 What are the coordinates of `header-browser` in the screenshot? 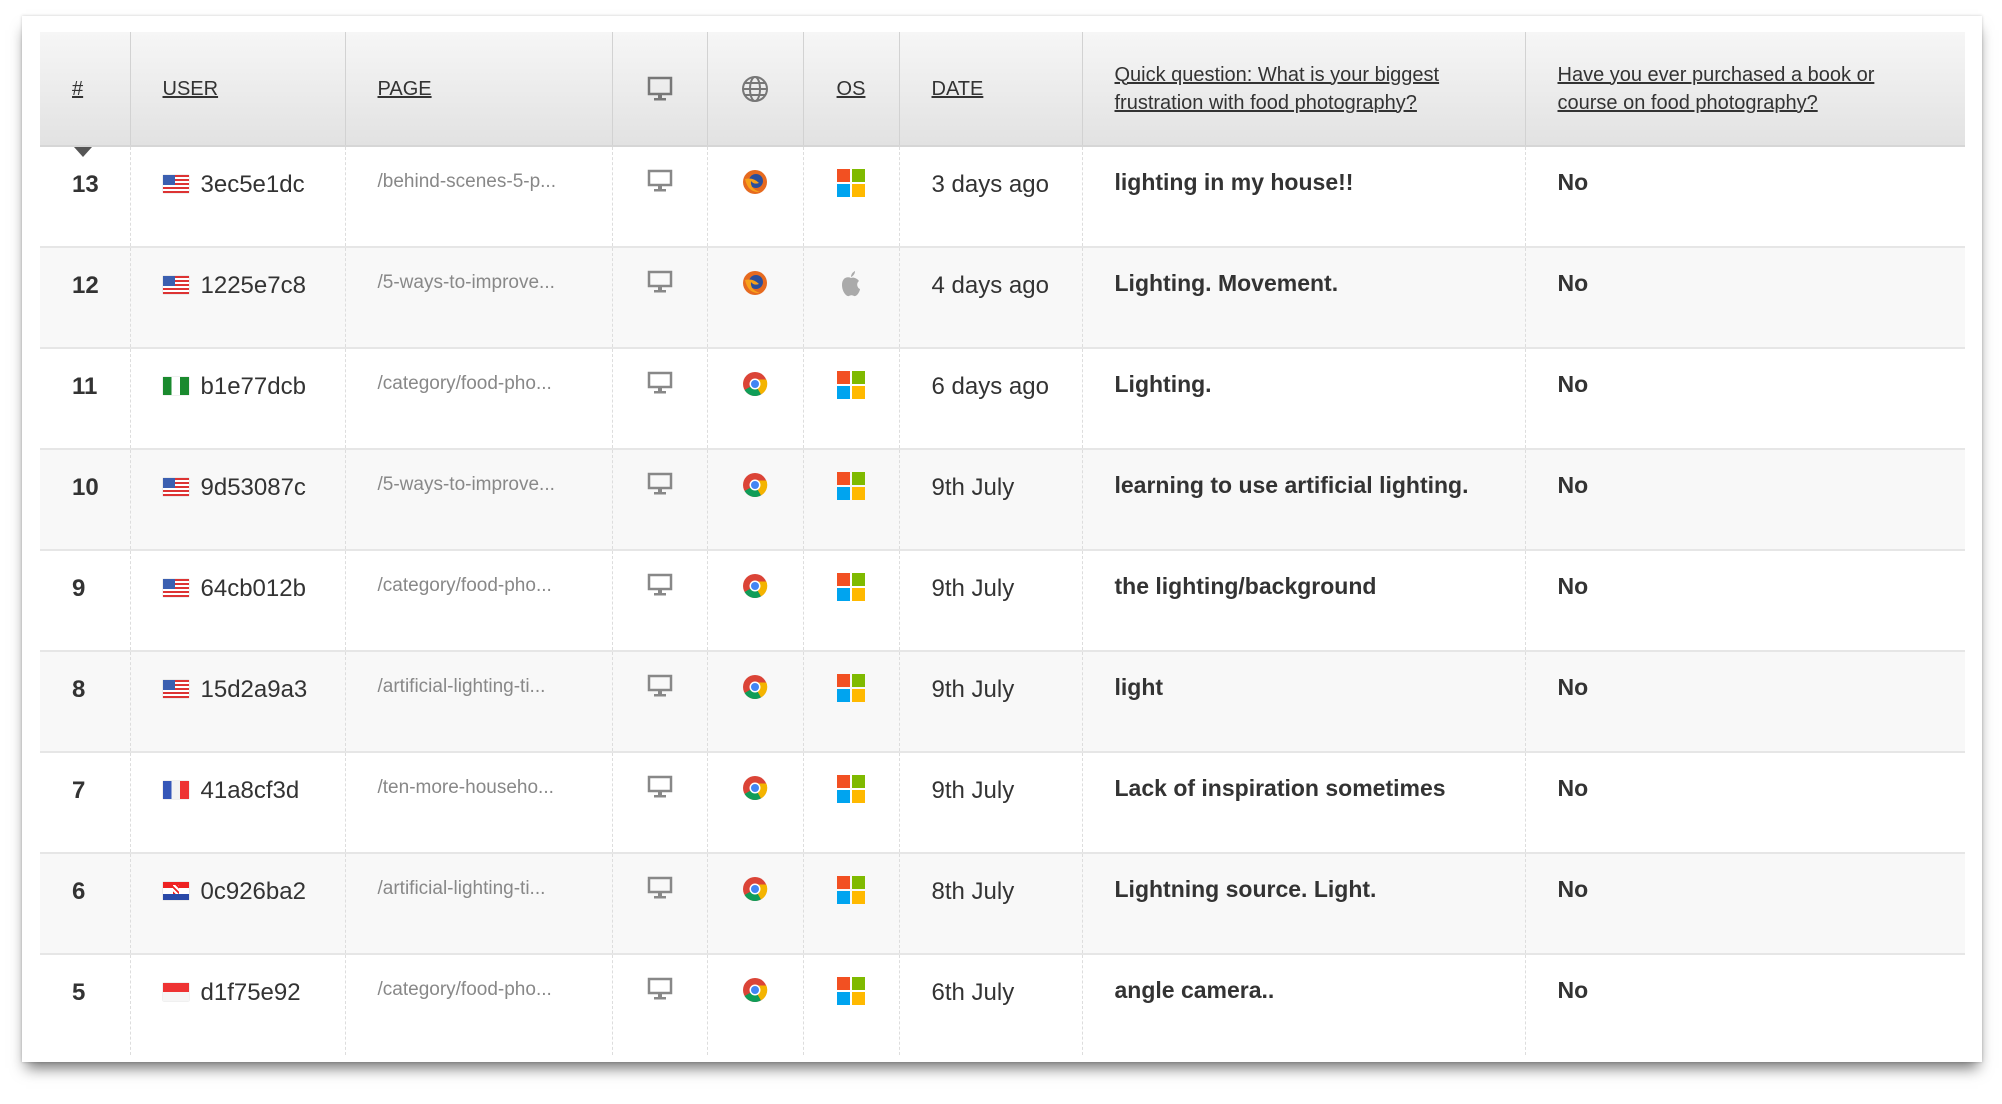 It's located at (755, 89).